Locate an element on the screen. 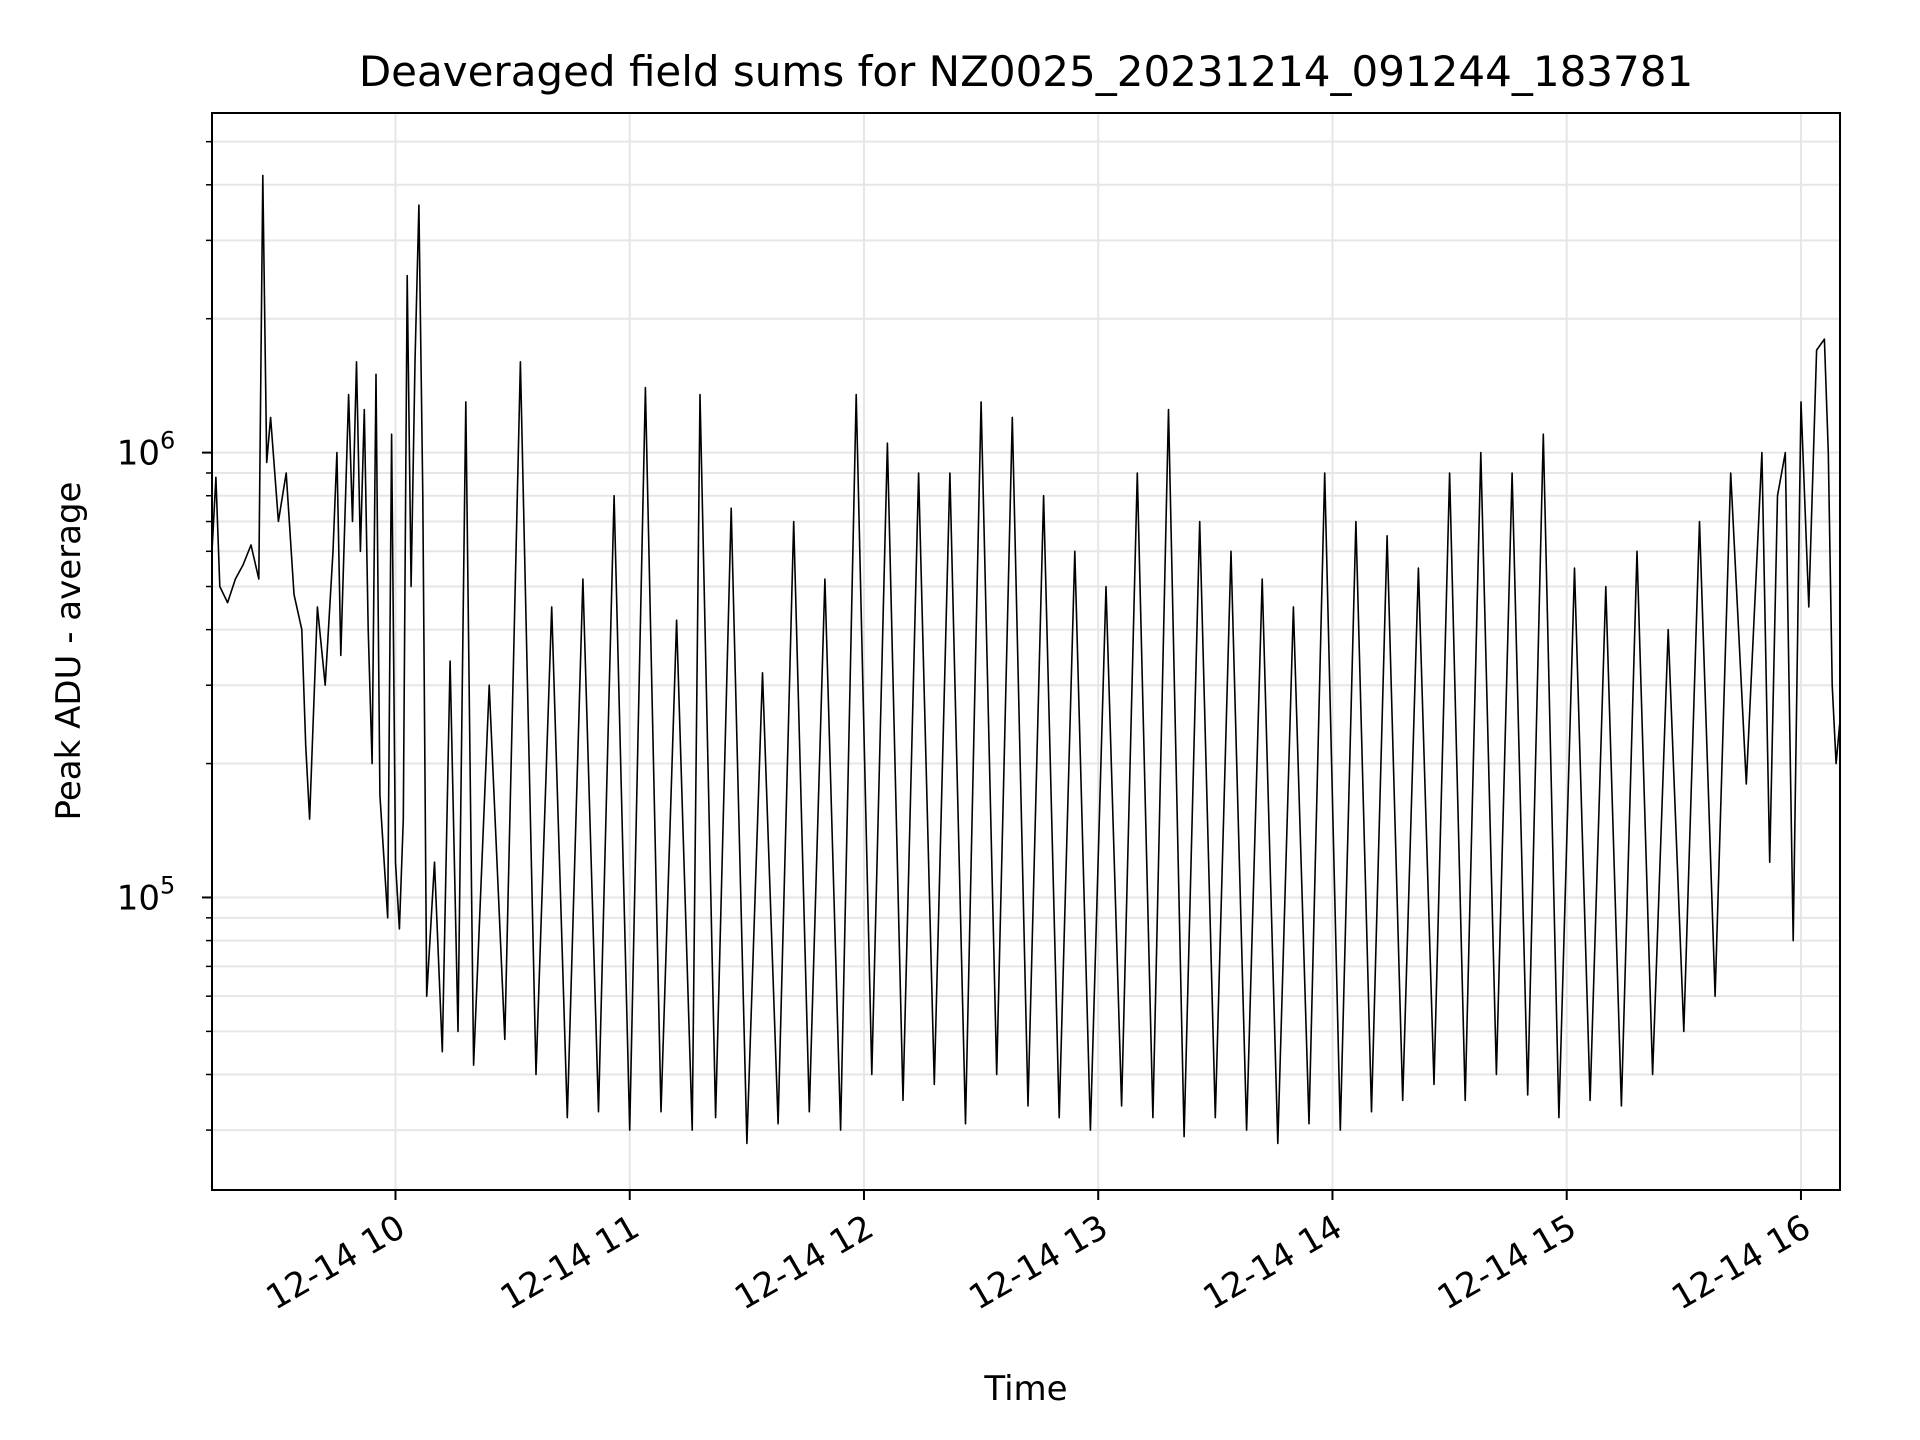  x-axis-title: Time is located at coordinates (1025, 1389).